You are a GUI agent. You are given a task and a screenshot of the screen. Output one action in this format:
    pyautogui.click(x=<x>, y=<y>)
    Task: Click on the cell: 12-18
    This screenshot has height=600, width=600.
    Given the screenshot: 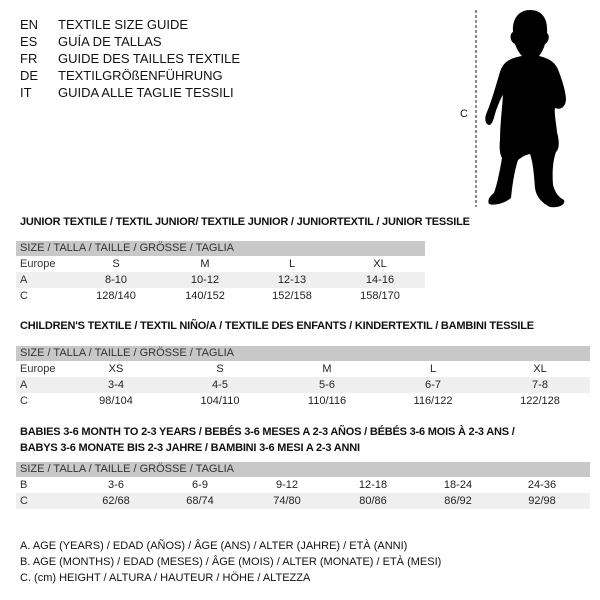 What is the action you would take?
    pyautogui.click(x=373, y=485)
    